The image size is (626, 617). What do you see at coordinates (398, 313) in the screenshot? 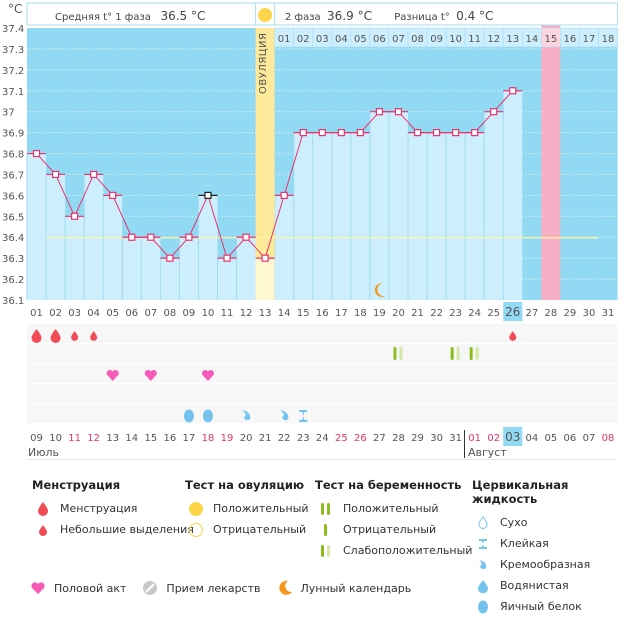
I see `x-tick-label: 20` at bounding box center [398, 313].